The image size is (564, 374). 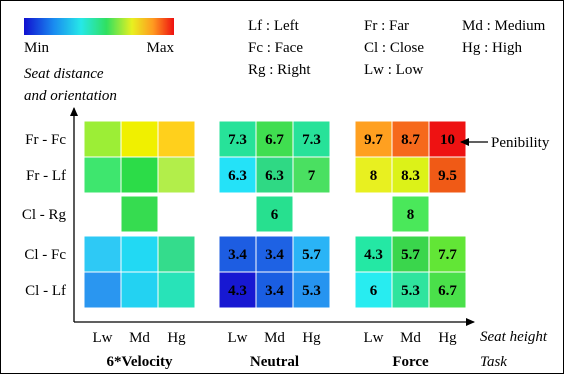 I want to click on cell-value-force-cl-rg-md: 8, so click(x=411, y=215).